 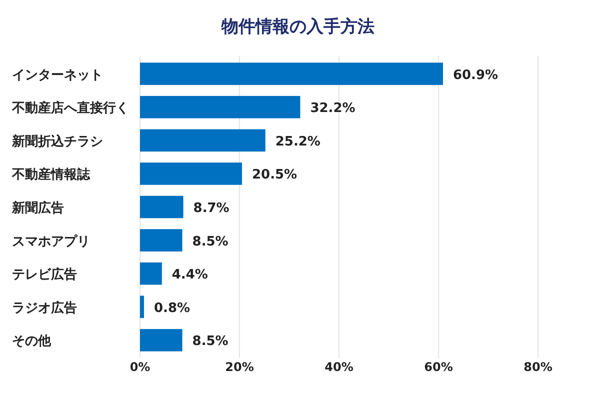 I want to click on x-tick-label: 60%, so click(x=438, y=367).